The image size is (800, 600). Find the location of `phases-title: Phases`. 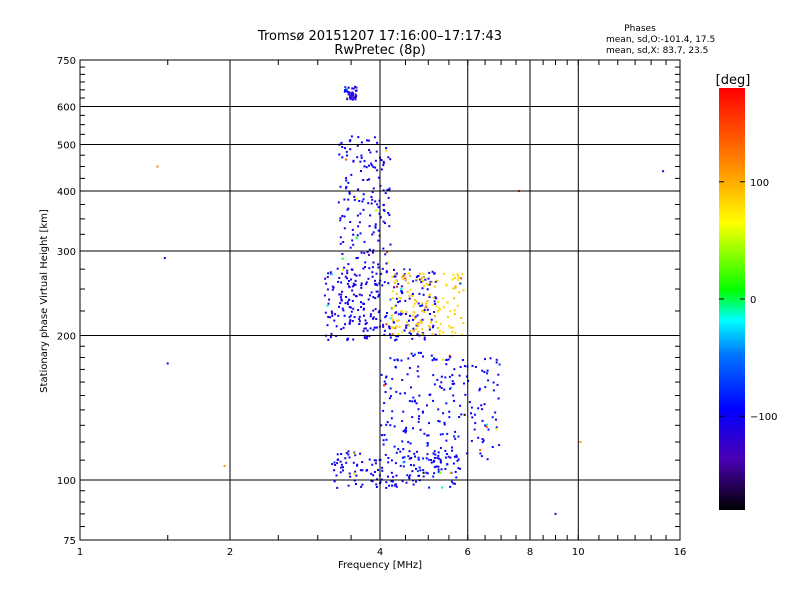

phases-title: Phases is located at coordinates (640, 29).